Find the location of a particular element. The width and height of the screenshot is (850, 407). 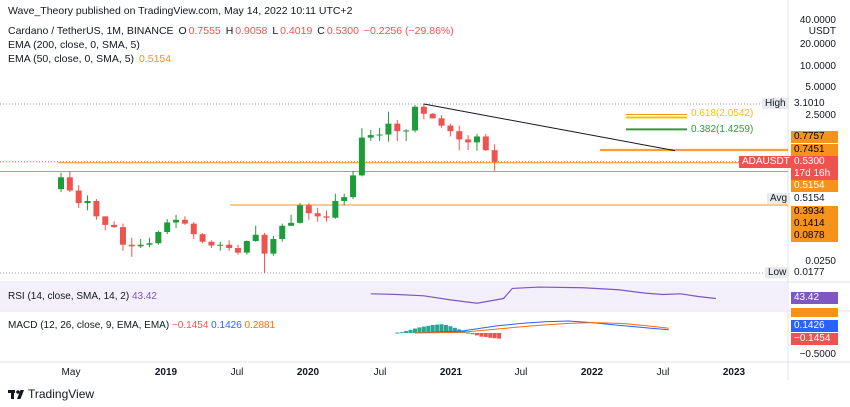

time-axis-label: 2022 is located at coordinates (592, 372).